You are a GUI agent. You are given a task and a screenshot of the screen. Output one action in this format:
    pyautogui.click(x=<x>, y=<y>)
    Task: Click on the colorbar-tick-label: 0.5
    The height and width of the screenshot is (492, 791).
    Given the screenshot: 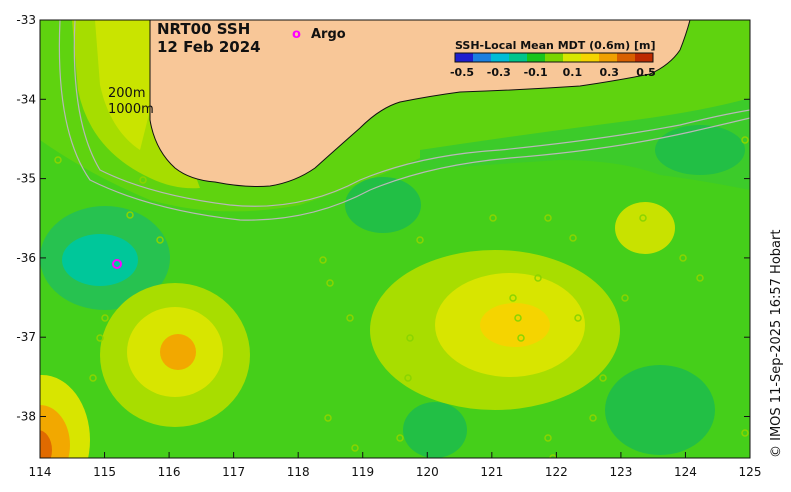 What is the action you would take?
    pyautogui.click(x=646, y=72)
    